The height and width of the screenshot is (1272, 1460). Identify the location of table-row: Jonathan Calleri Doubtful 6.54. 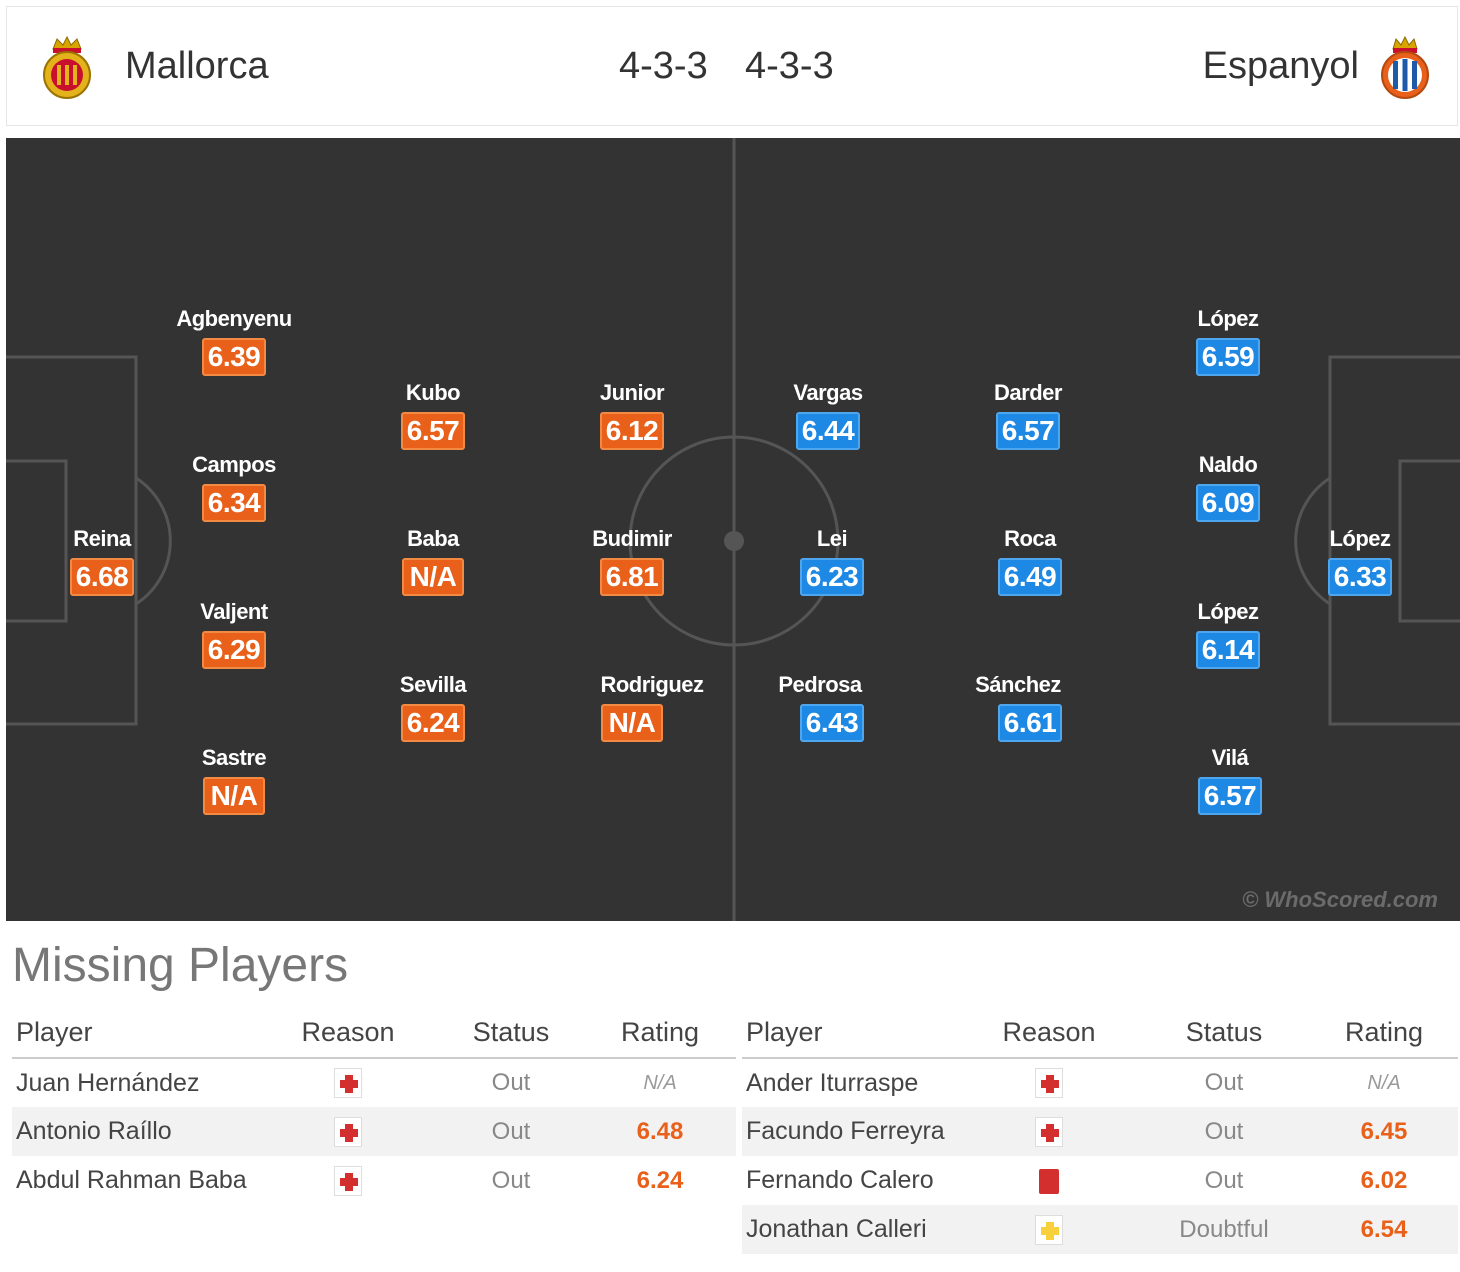
(1100, 1229).